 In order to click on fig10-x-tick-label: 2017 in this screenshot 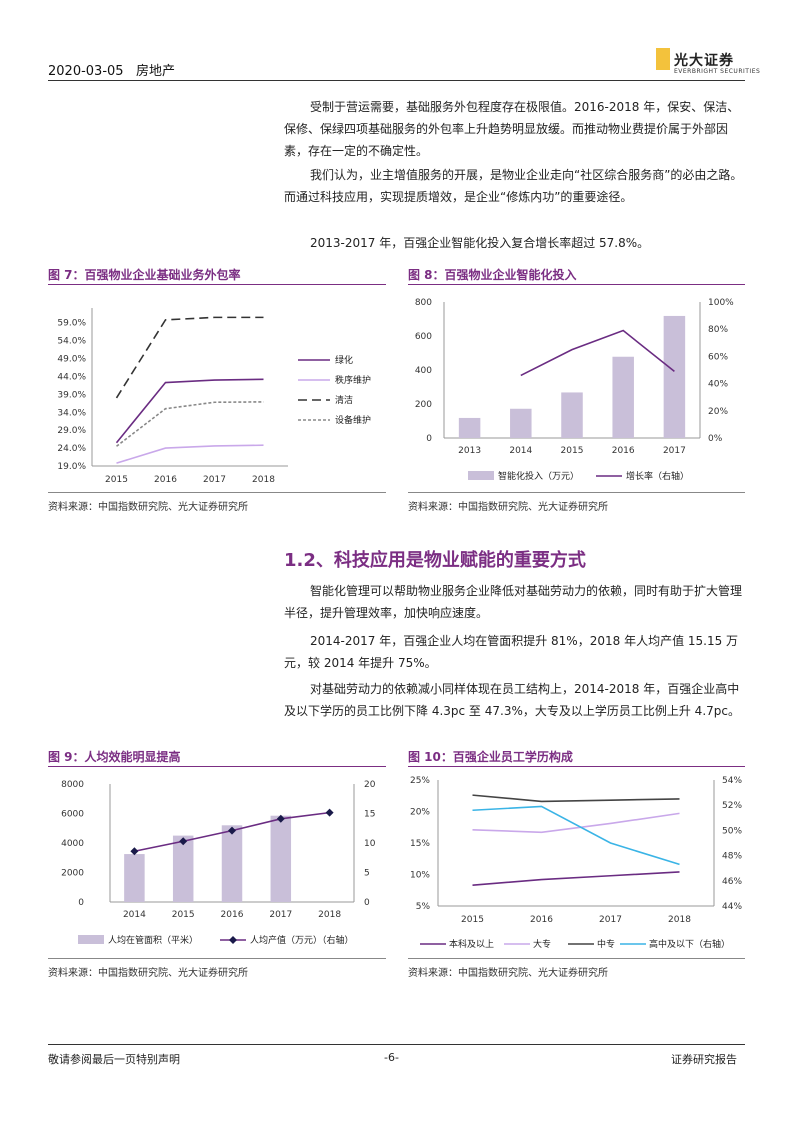, I will do `click(610, 920)`.